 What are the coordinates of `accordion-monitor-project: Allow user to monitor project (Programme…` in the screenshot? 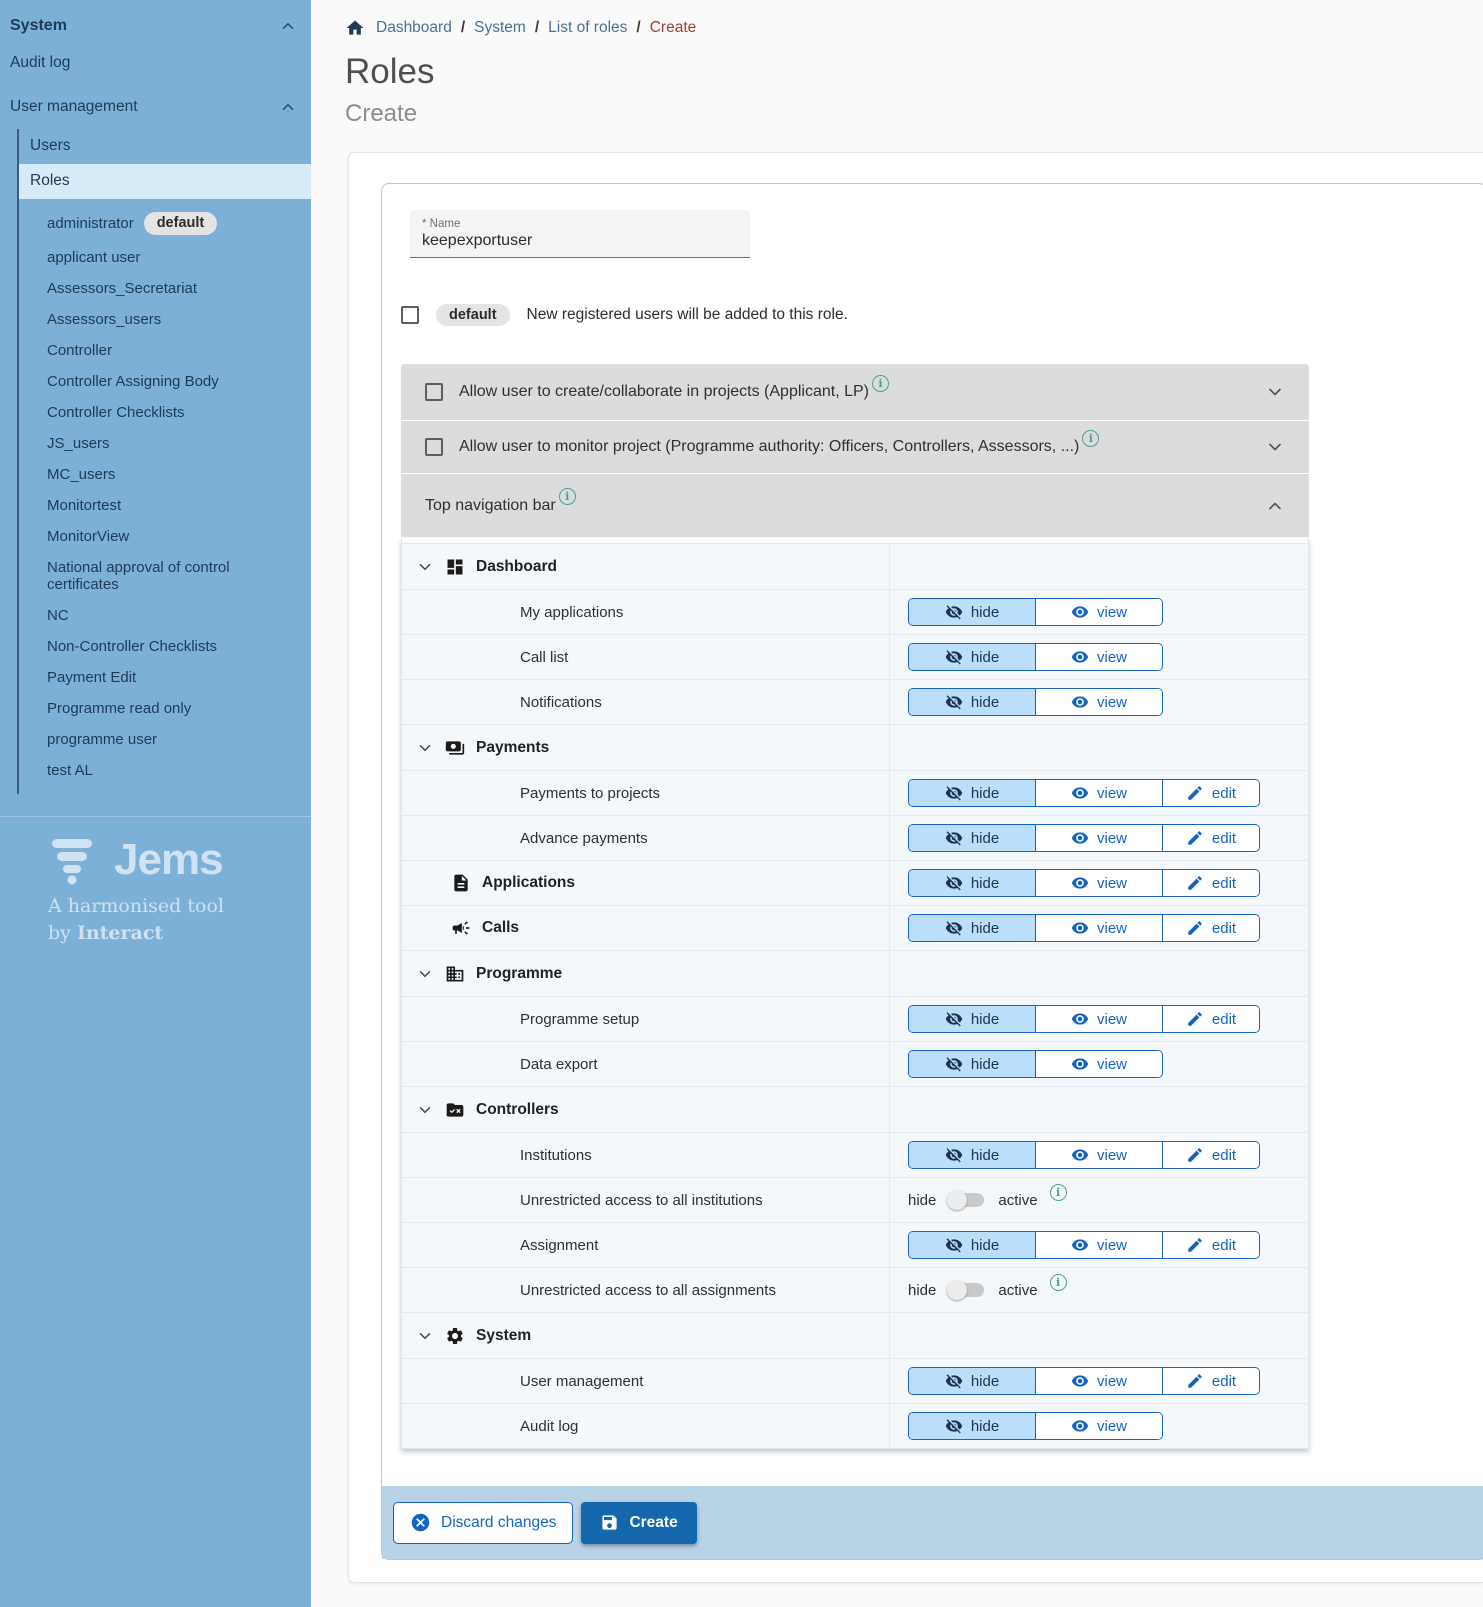 It's located at (855, 447).